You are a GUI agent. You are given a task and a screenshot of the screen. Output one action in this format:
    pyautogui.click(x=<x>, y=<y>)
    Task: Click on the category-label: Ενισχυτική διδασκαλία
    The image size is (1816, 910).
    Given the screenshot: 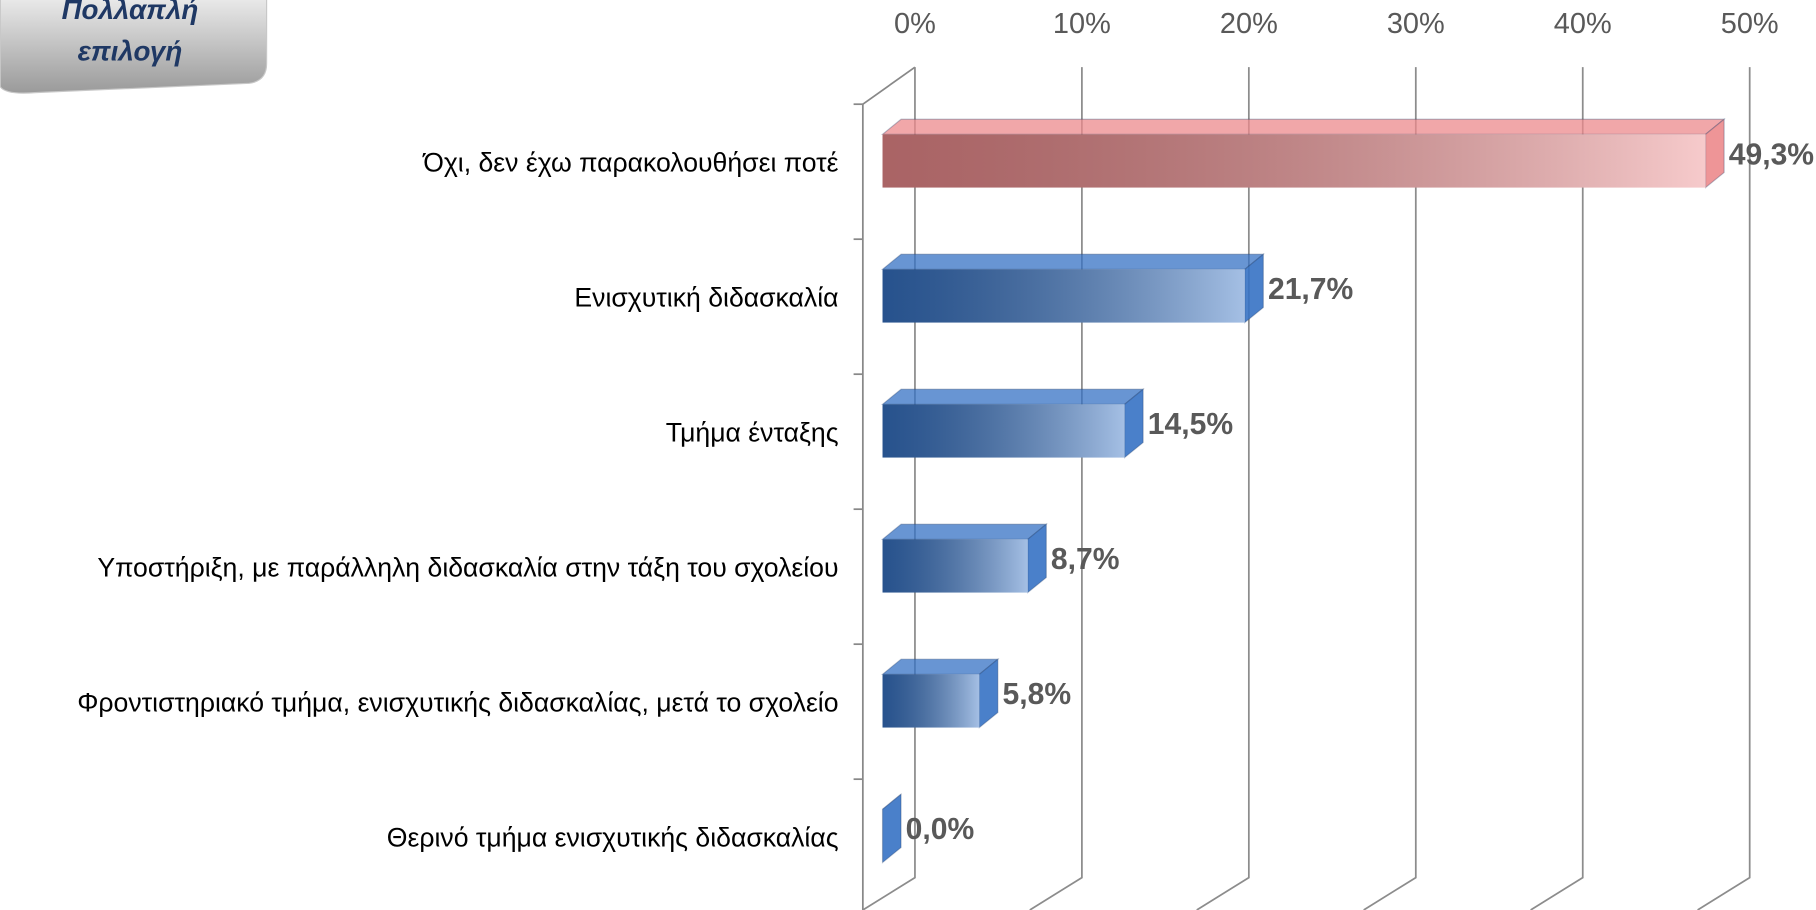 What is the action you would take?
    pyautogui.click(x=706, y=297)
    